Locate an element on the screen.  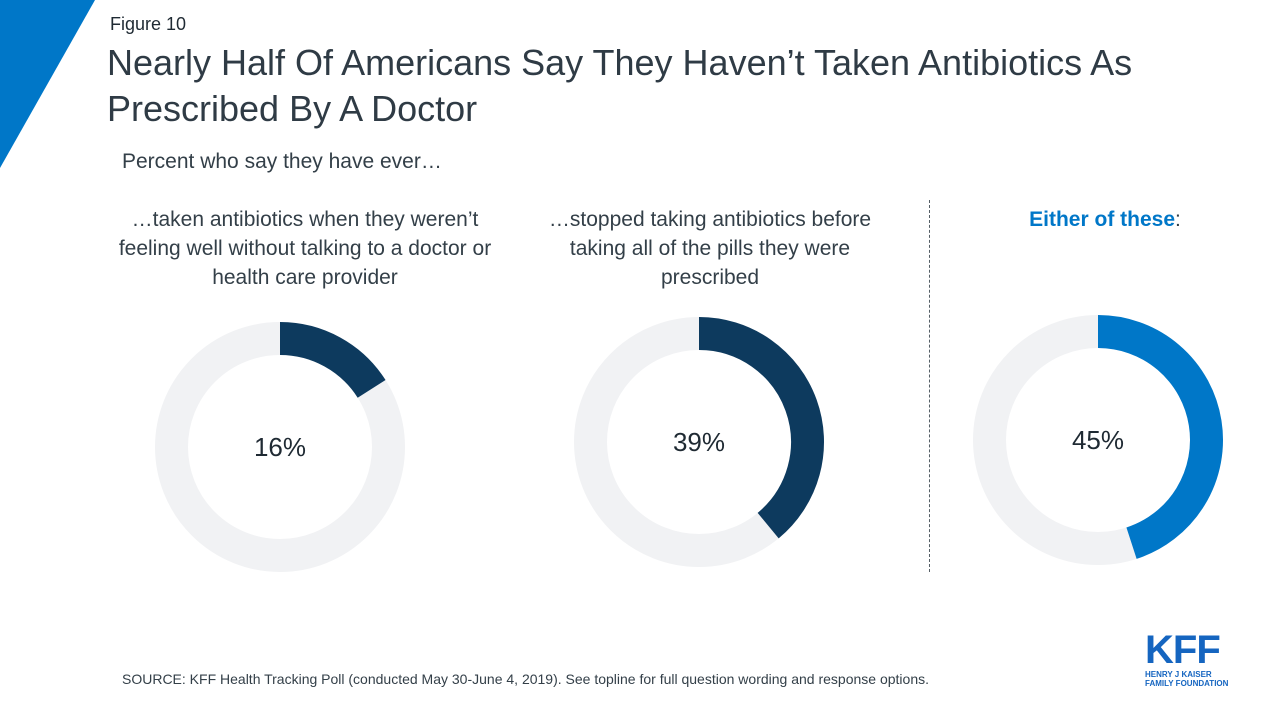
kff-logo-line1: HENRY J KAISER is located at coordinates (1178, 674).